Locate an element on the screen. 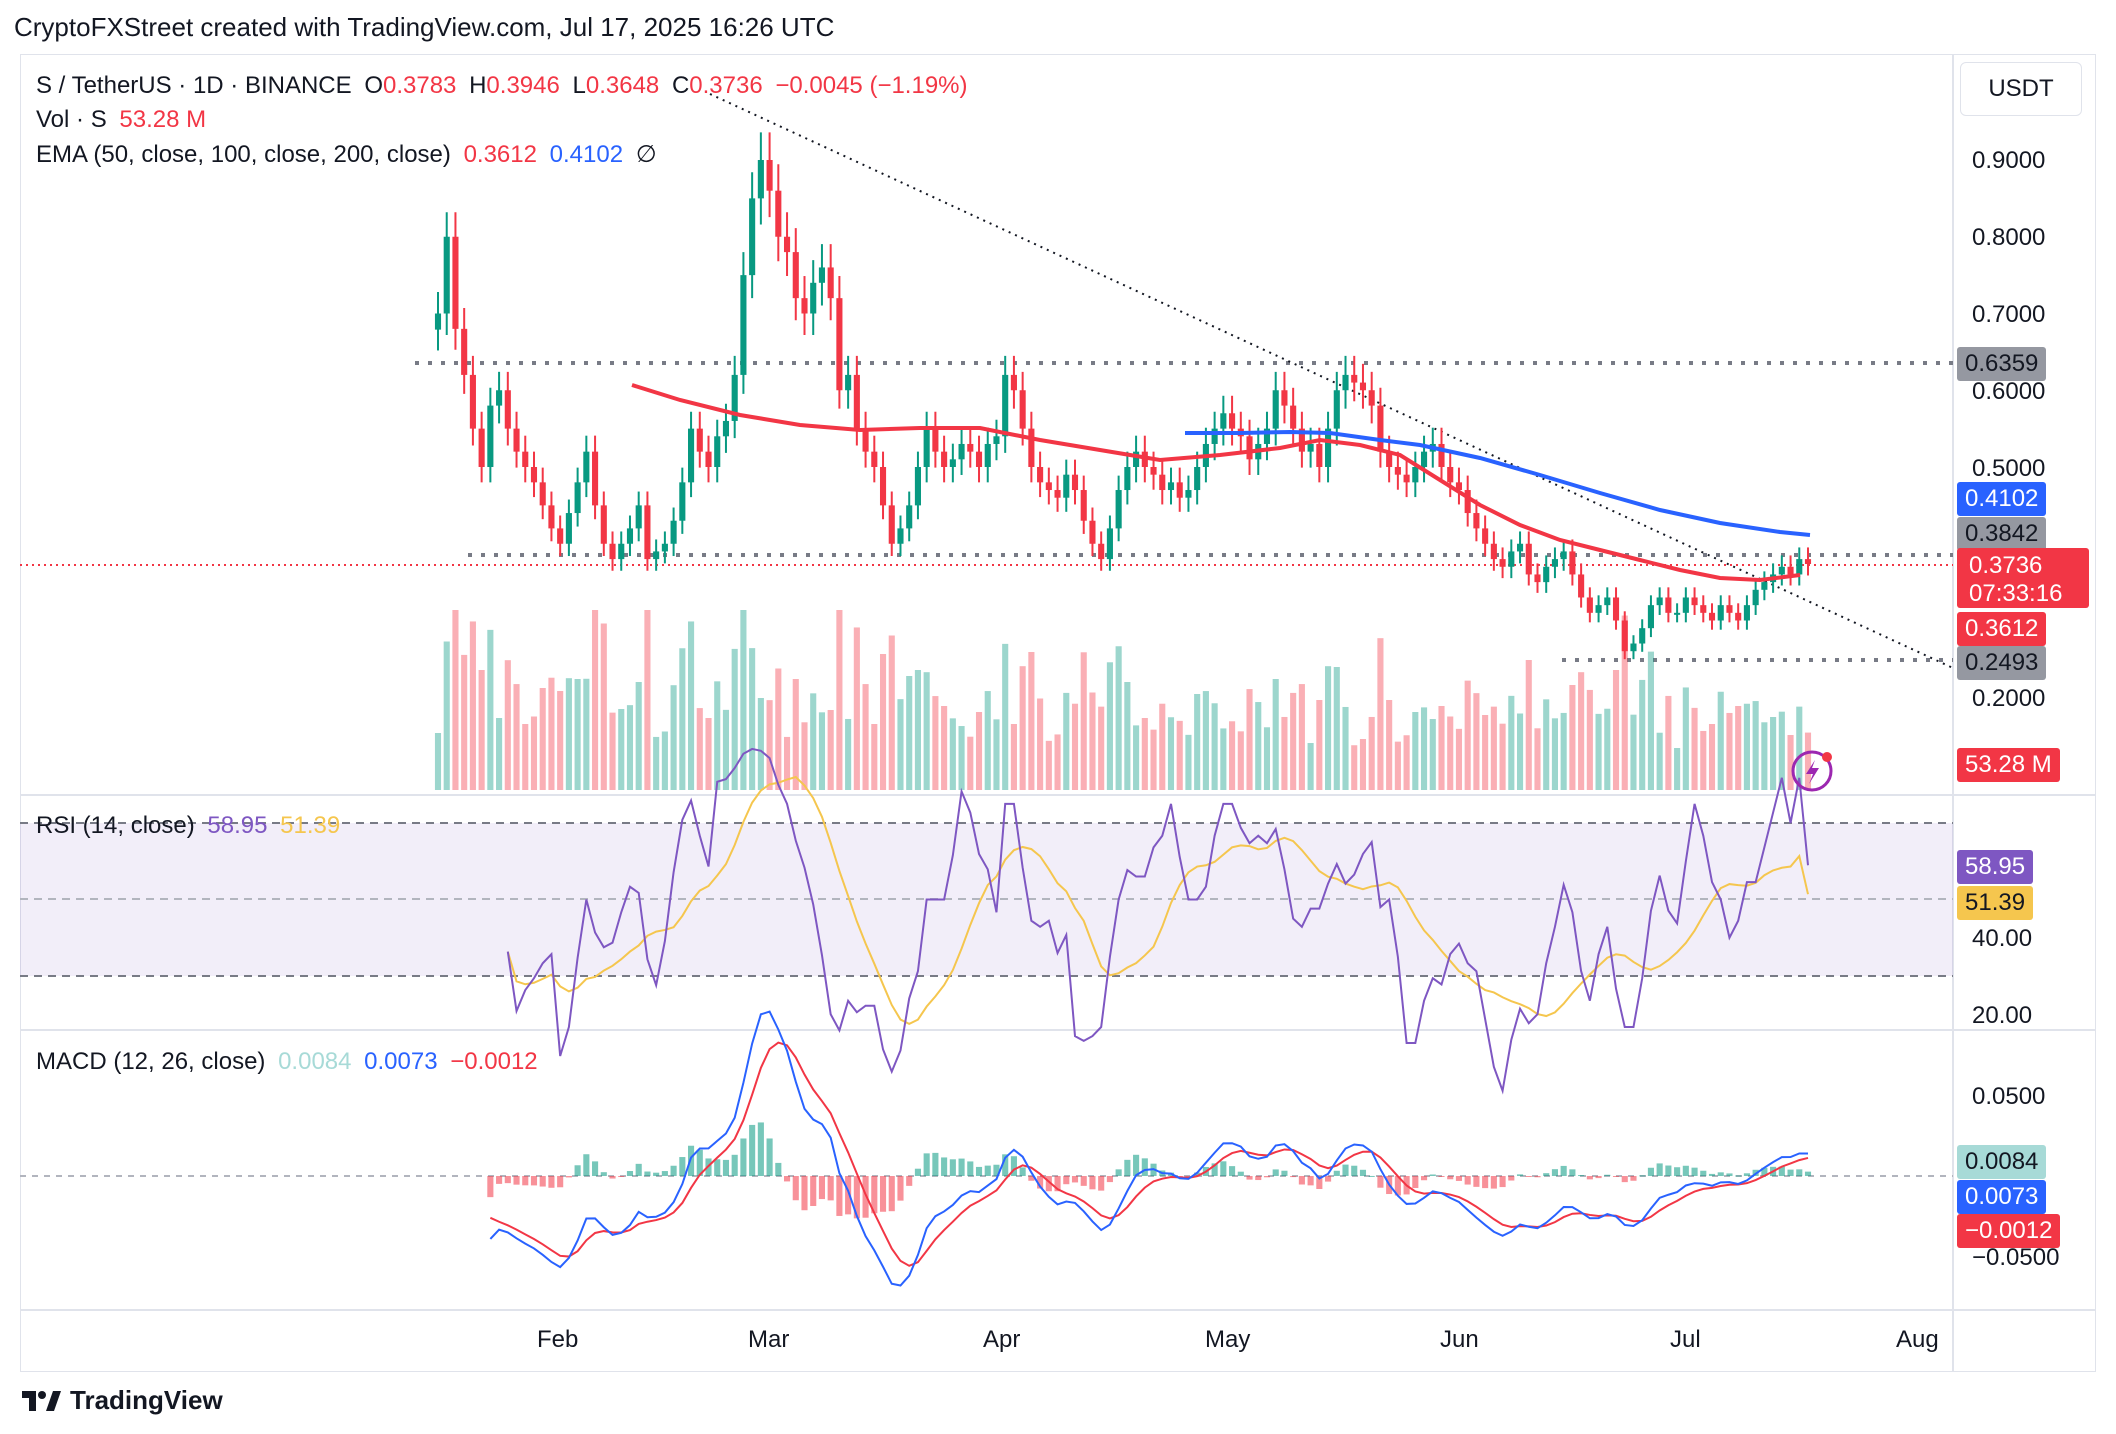  month-tick: Jun is located at coordinates (1459, 1339).